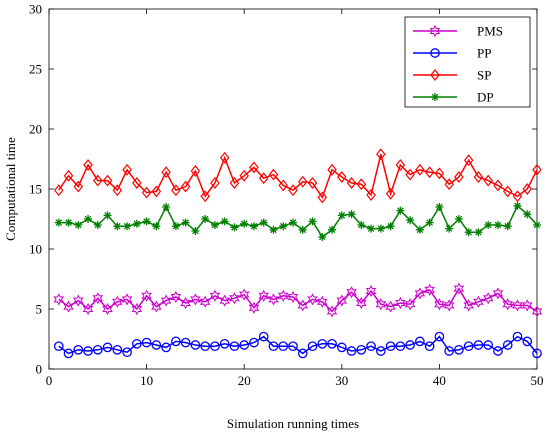  I want to click on y-tick-label: 20, so click(35, 129).